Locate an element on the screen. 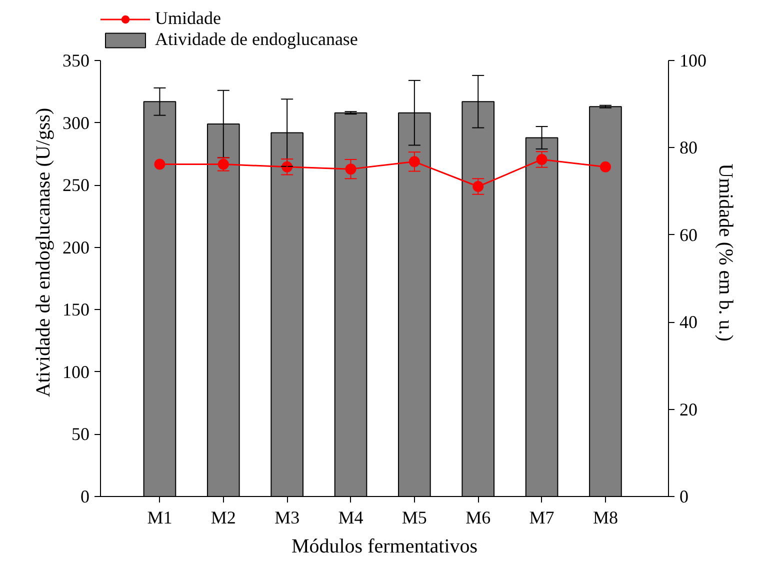 The image size is (763, 579). x-tick-label: M8 is located at coordinates (605, 518).